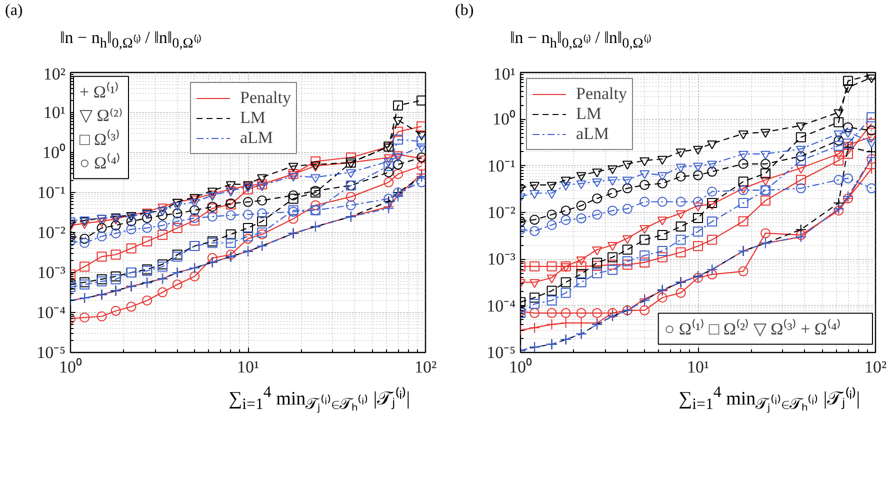 Image resolution: width=895 pixels, height=489 pixels. What do you see at coordinates (14, 10) in the screenshot?
I see `chart-title: (a)` at bounding box center [14, 10].